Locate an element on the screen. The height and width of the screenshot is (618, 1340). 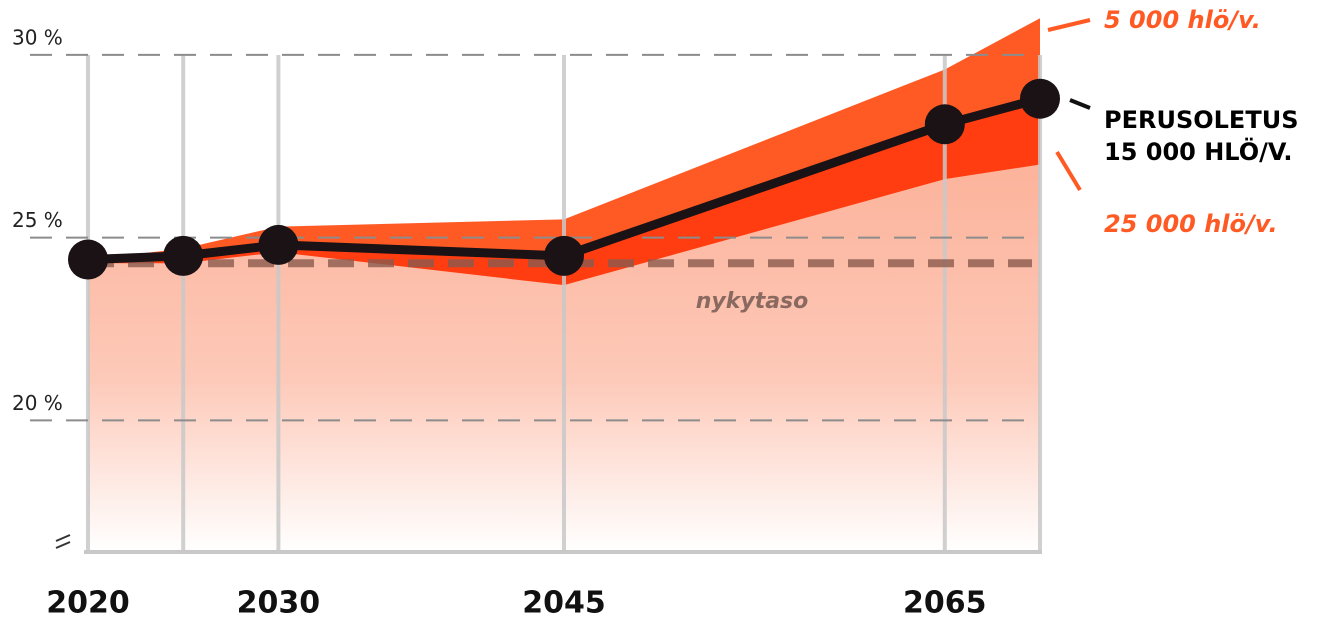
axis-break is located at coordinates (63, 541).